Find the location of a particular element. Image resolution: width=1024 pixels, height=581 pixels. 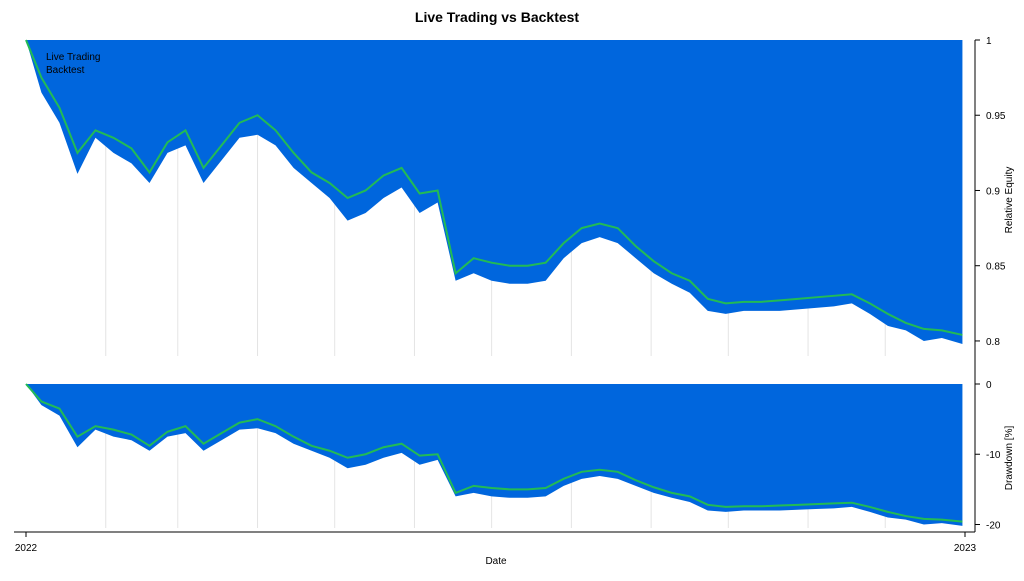

drawdown-y-ticks: 0 -10 -20 is located at coordinates (988, 455).